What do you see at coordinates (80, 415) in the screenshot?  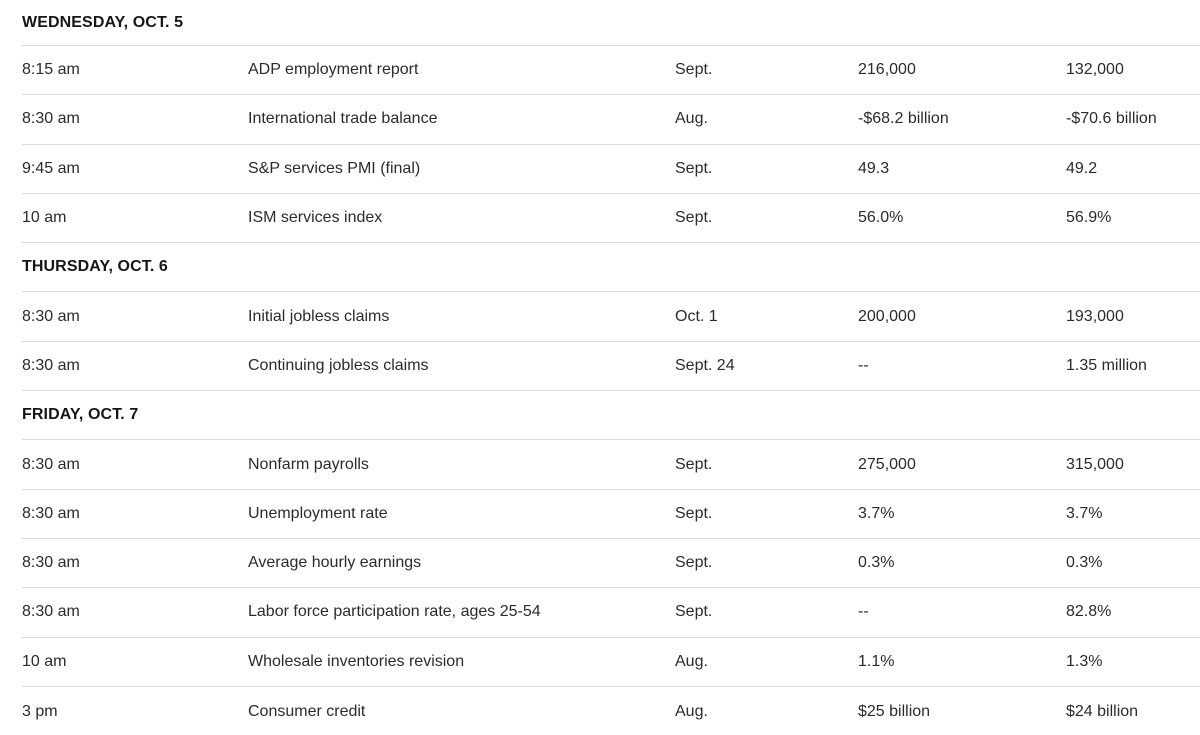 I see `section-header: FRIDAY, OCT. 7` at bounding box center [80, 415].